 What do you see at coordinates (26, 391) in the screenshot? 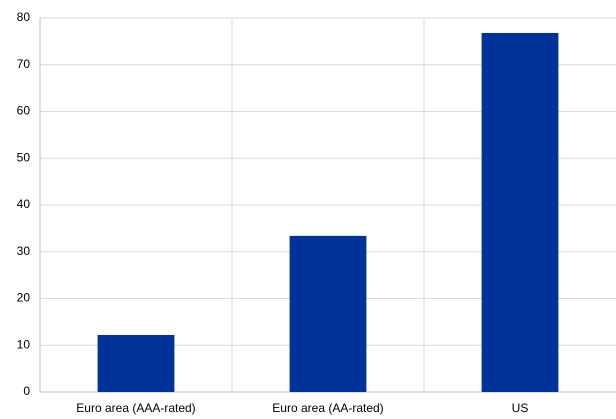
I see `y-tick-label: 0` at bounding box center [26, 391].